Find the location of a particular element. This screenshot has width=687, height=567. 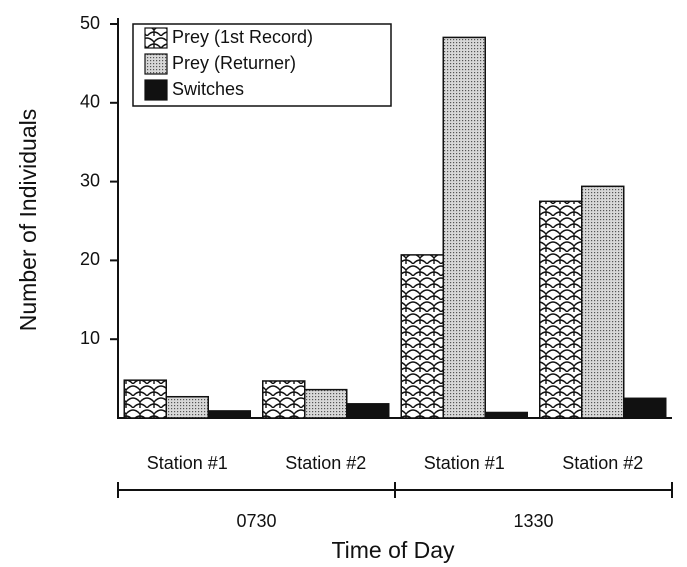

legend is located at coordinates (262, 65).